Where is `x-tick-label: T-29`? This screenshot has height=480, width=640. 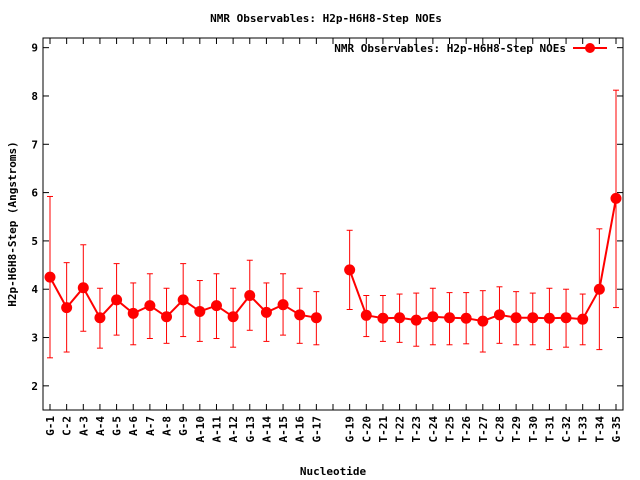
x-tick-label: T-29 is located at coordinates (516, 429).